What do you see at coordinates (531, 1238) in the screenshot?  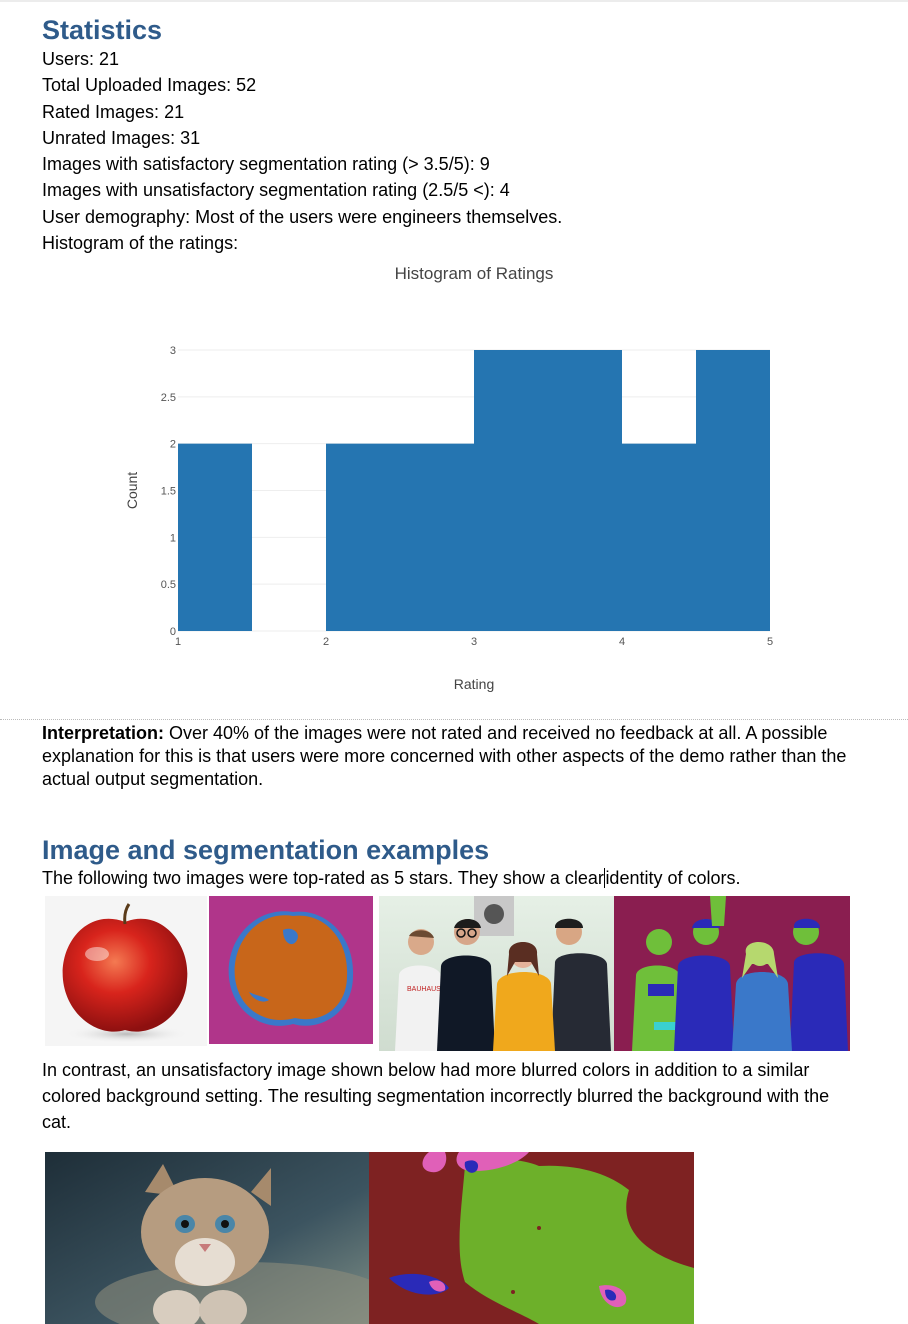 I see `cat-segmentation` at bounding box center [531, 1238].